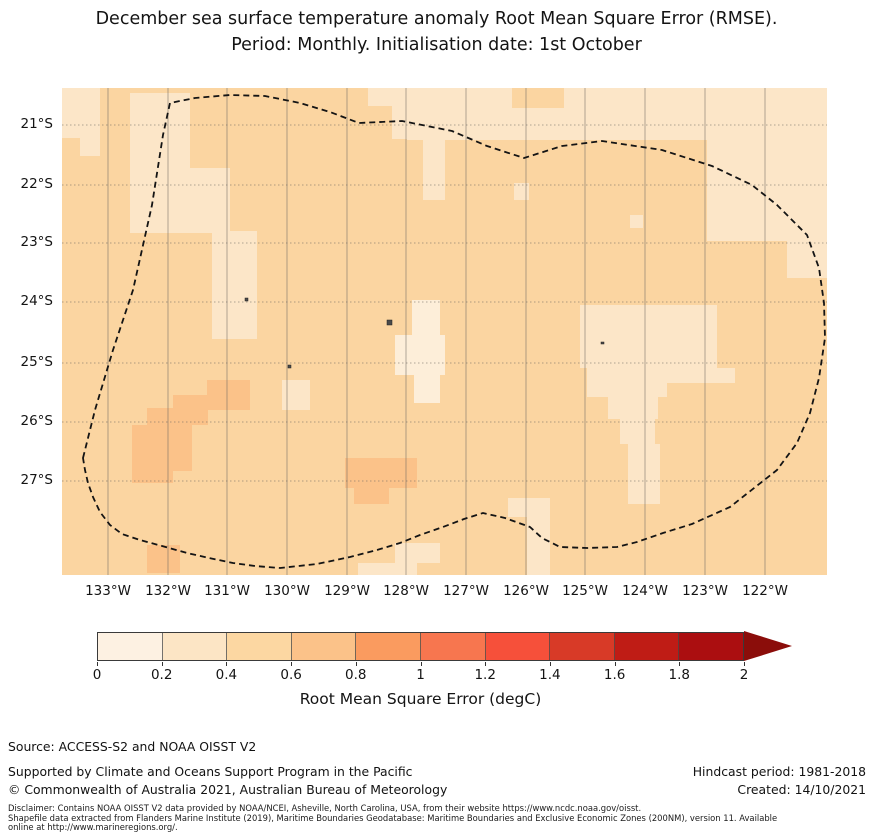 The height and width of the screenshot is (839, 873). I want to click on x-tick-label: 126°W, so click(526, 591).